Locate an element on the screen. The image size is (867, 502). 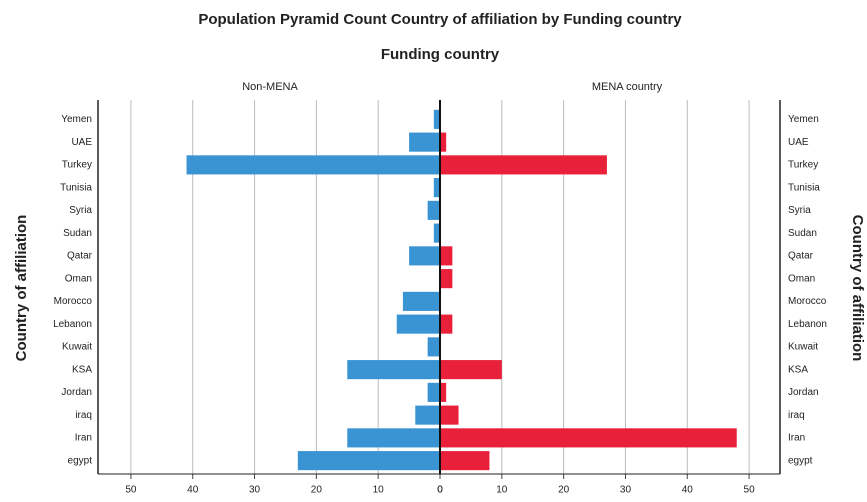
y-tick-label: Turkey is located at coordinates (77, 165).